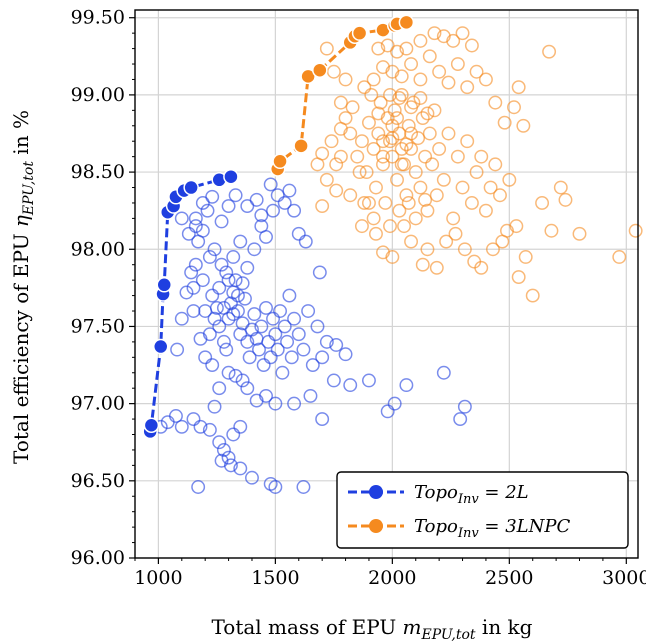 The height and width of the screenshot is (644, 646). I want to click on x-tick-label: 3000, so click(624, 578).